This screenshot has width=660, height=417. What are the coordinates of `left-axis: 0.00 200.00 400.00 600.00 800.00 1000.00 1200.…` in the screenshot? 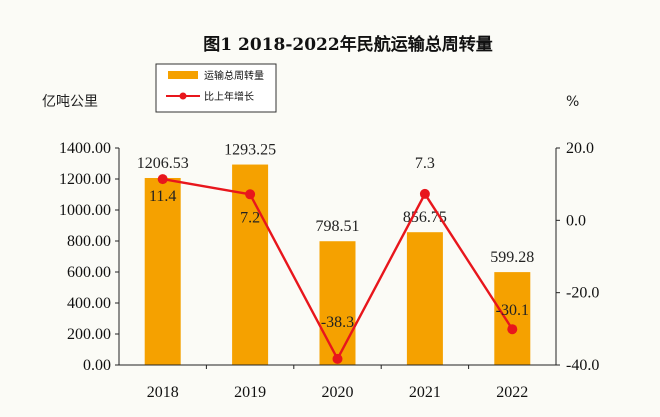 It's located at (89, 257).